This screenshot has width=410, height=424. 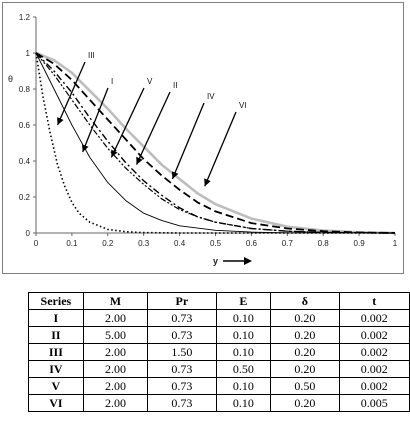 I want to click on series-cell: I, so click(x=56, y=318).